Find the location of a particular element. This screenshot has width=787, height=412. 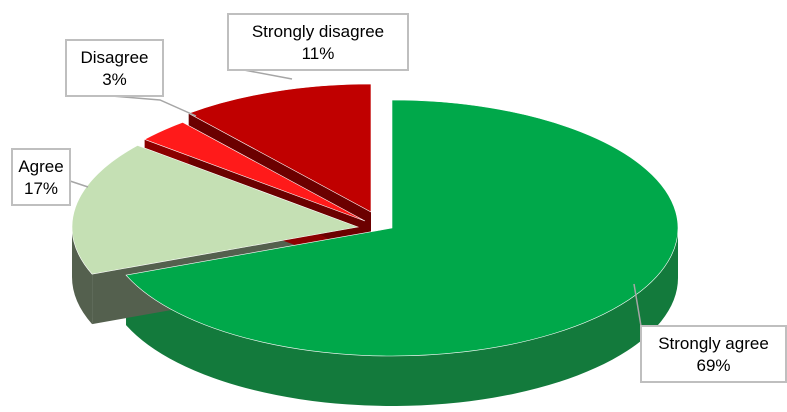

slice-percent-label: 11% is located at coordinates (318, 53).